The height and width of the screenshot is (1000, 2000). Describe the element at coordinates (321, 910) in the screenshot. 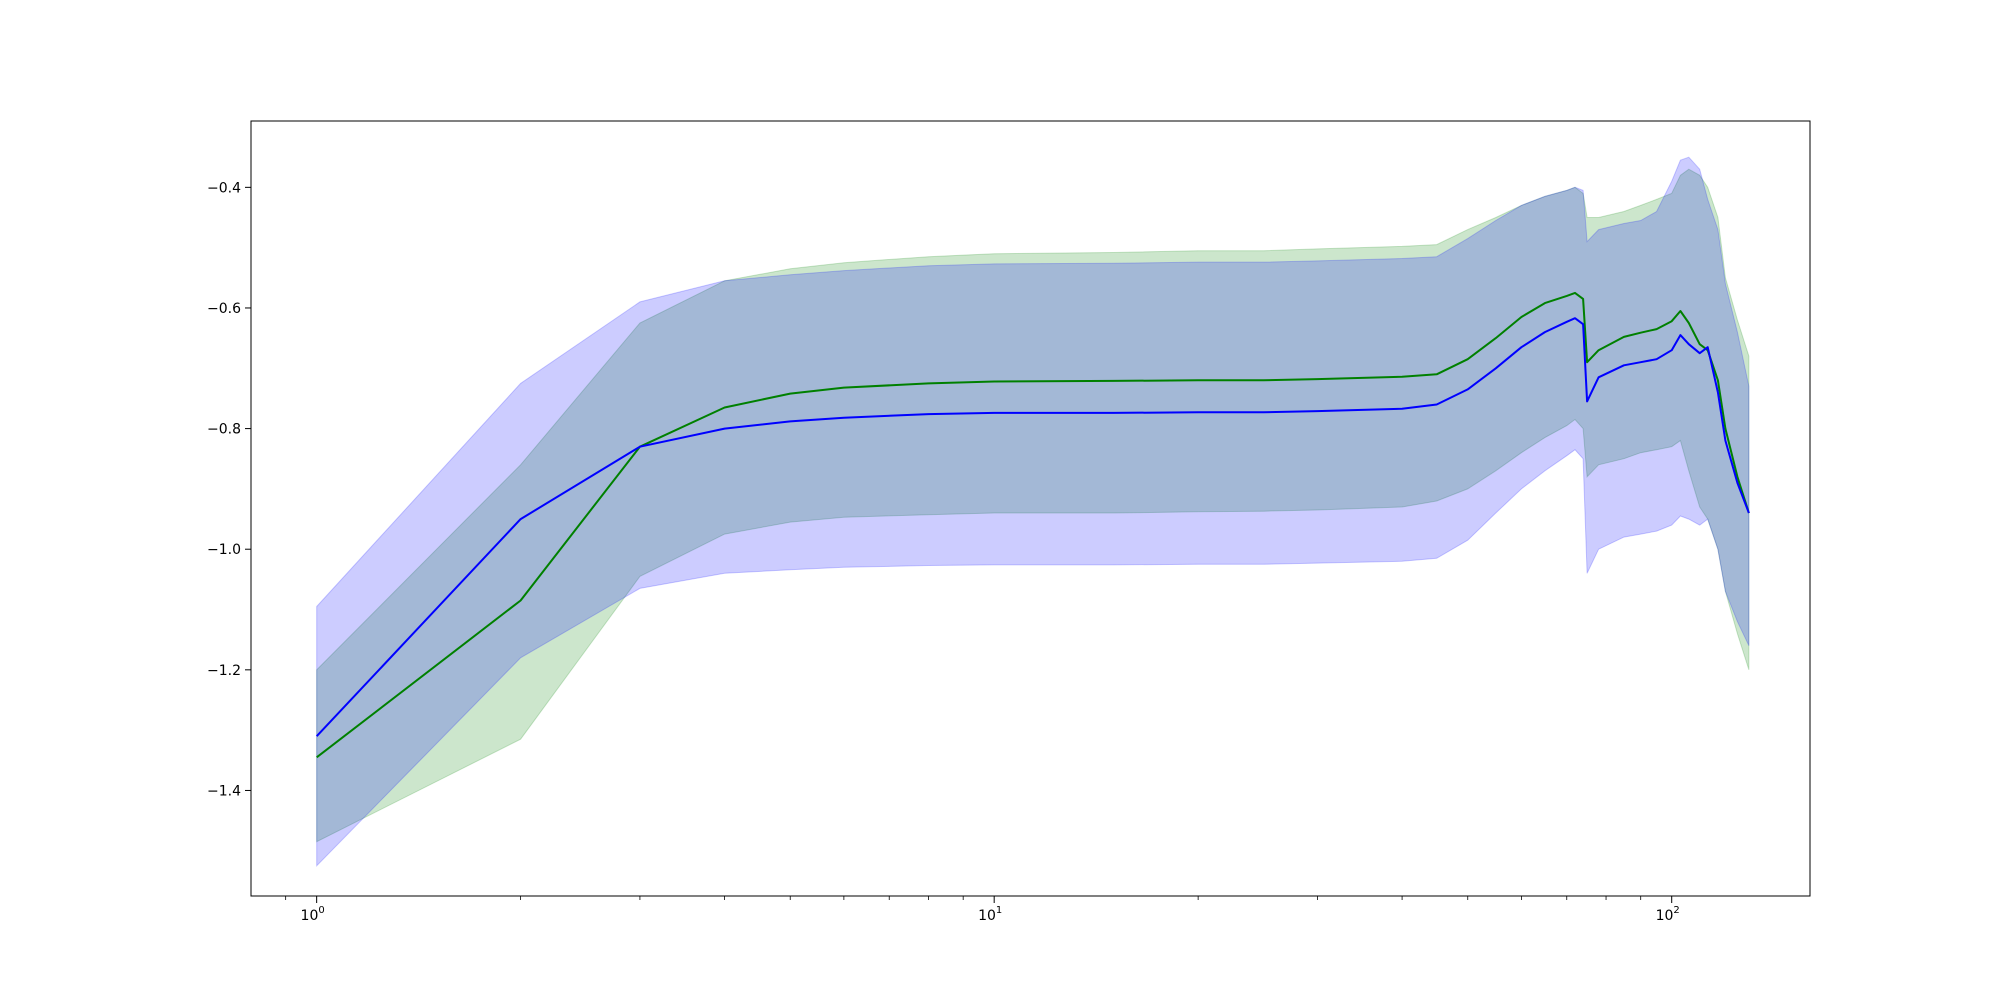

I see `x-tick-exponent: 0` at that location.